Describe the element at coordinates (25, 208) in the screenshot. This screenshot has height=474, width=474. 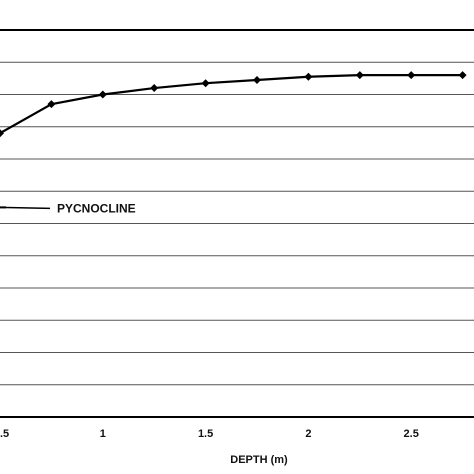
I see `annotation-pointer` at that location.